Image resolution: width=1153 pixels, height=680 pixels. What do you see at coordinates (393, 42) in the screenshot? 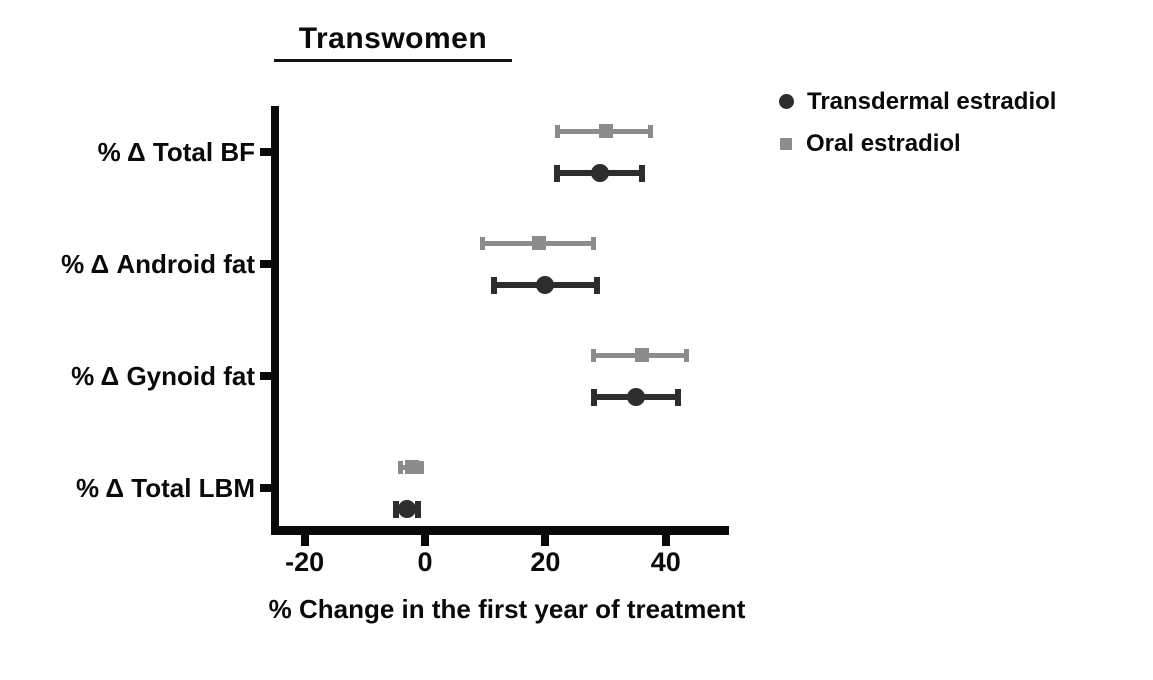
I see `chart-title: Transwomen` at bounding box center [393, 42].